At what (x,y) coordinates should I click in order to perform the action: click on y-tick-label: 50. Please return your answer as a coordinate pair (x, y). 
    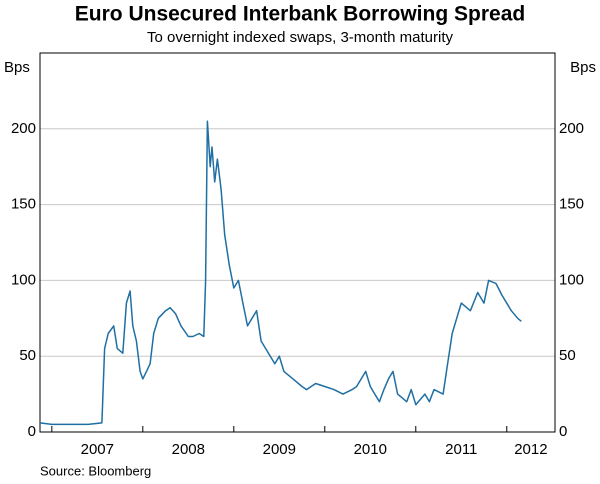
    Looking at the image, I should click on (27, 355).